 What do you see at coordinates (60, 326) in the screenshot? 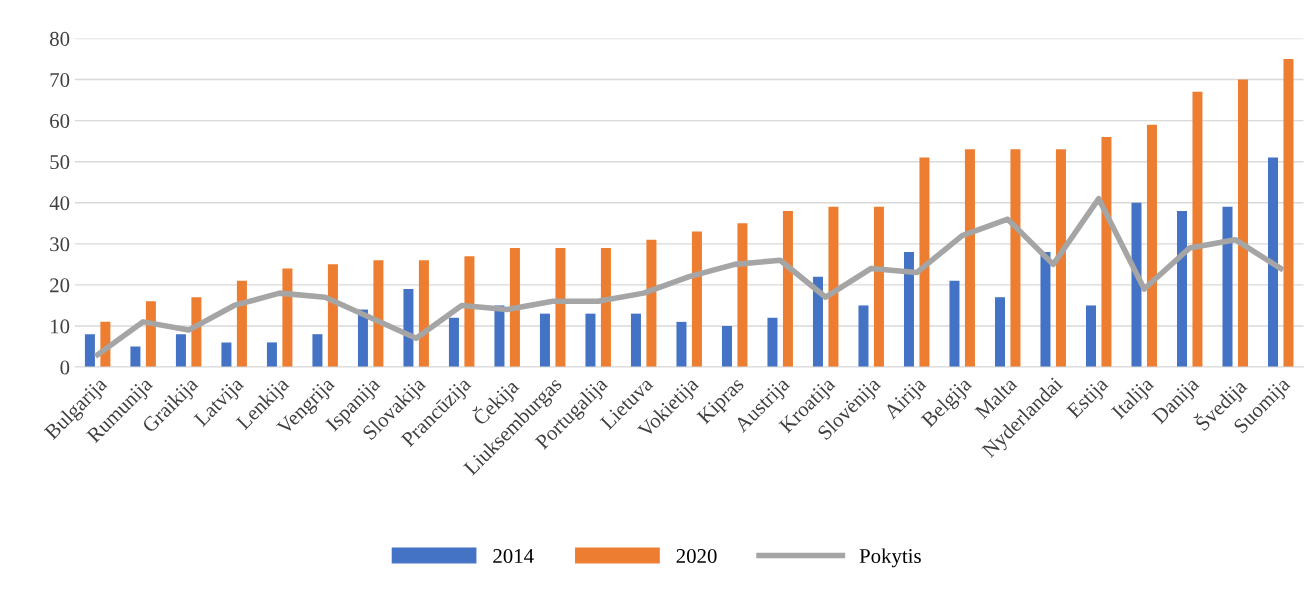
I see `y-tick-label: 10` at bounding box center [60, 326].